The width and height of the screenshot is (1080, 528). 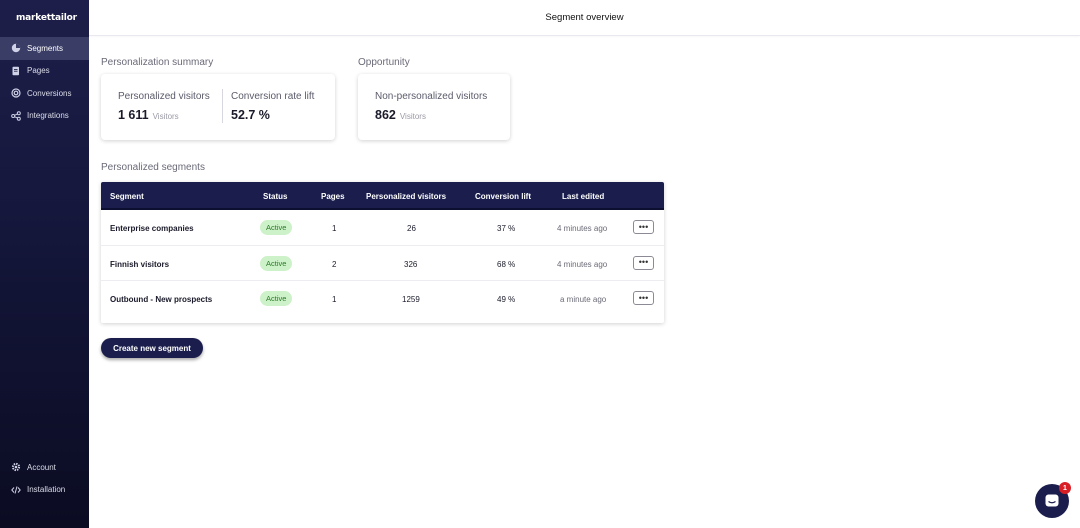 I want to click on non-personalized-visitors-value: 862, so click(x=385, y=115).